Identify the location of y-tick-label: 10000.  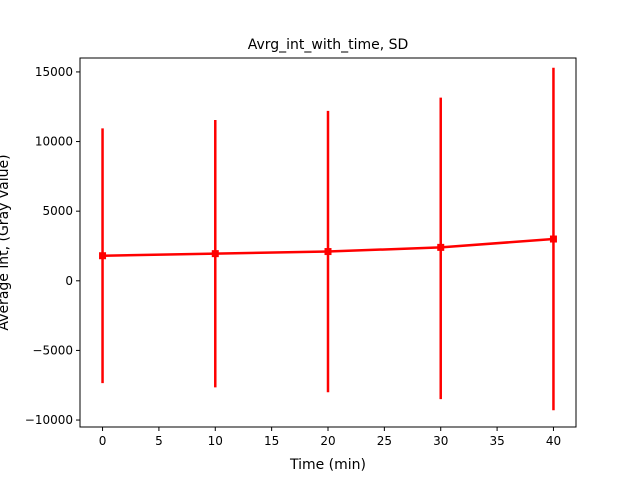
(54, 142).